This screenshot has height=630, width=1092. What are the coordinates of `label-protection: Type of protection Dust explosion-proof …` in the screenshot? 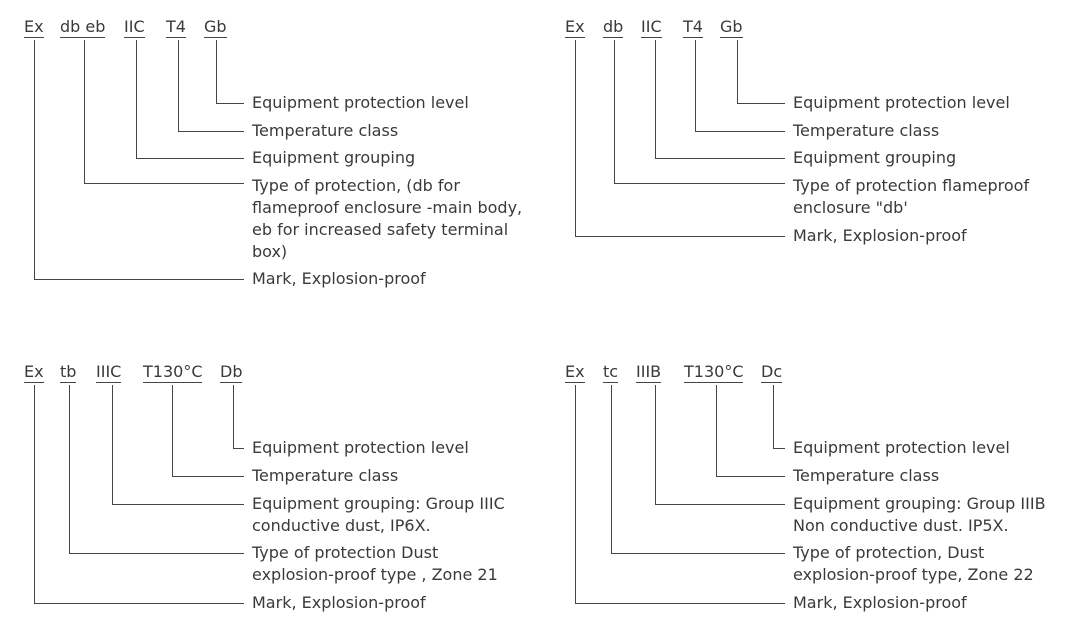 It's located at (375, 564).